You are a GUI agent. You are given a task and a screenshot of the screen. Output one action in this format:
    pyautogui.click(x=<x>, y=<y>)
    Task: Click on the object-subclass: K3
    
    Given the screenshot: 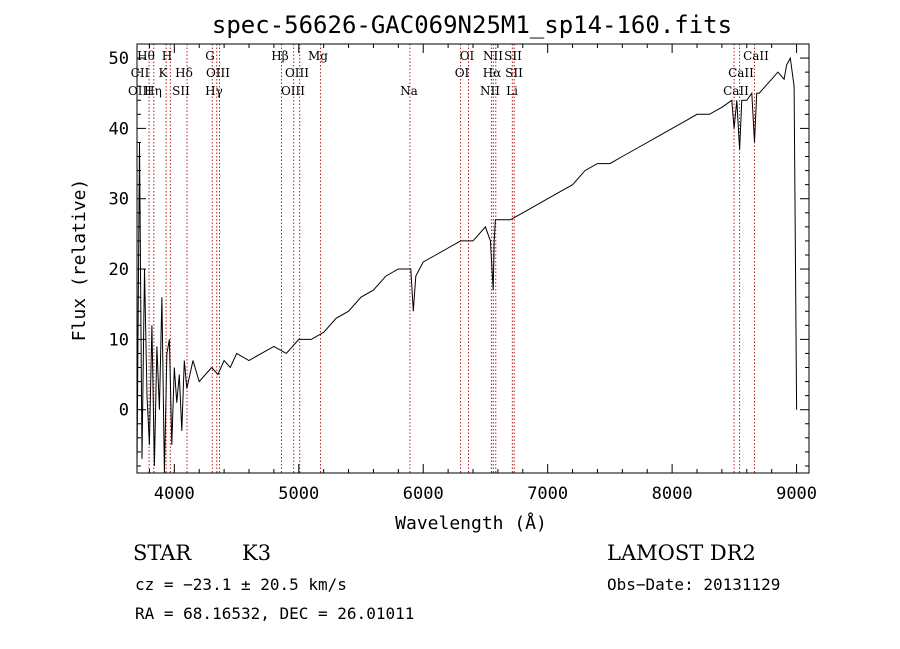 What is the action you would take?
    pyautogui.click(x=256, y=553)
    